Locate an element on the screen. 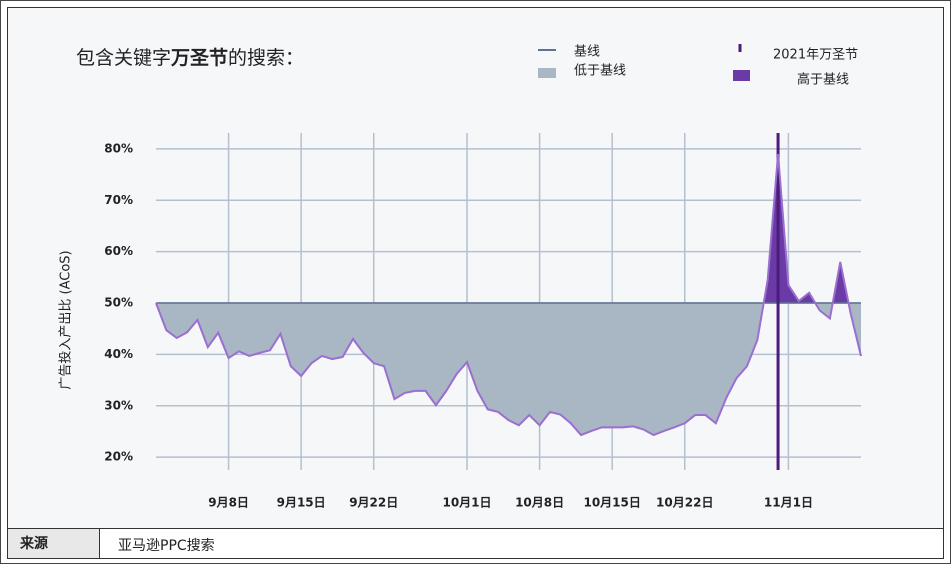  y-tick-label: 70% is located at coordinates (118, 200).